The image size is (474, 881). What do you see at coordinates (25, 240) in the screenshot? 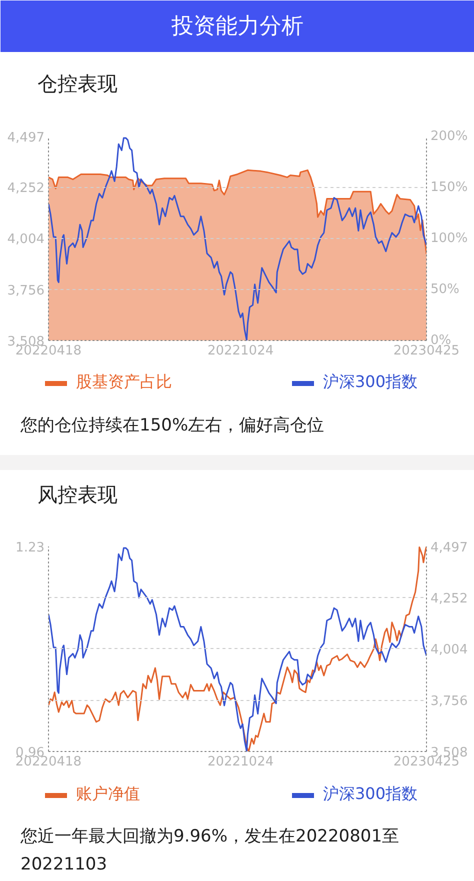
I see `y-tick-label: 4,004` at bounding box center [25, 240].